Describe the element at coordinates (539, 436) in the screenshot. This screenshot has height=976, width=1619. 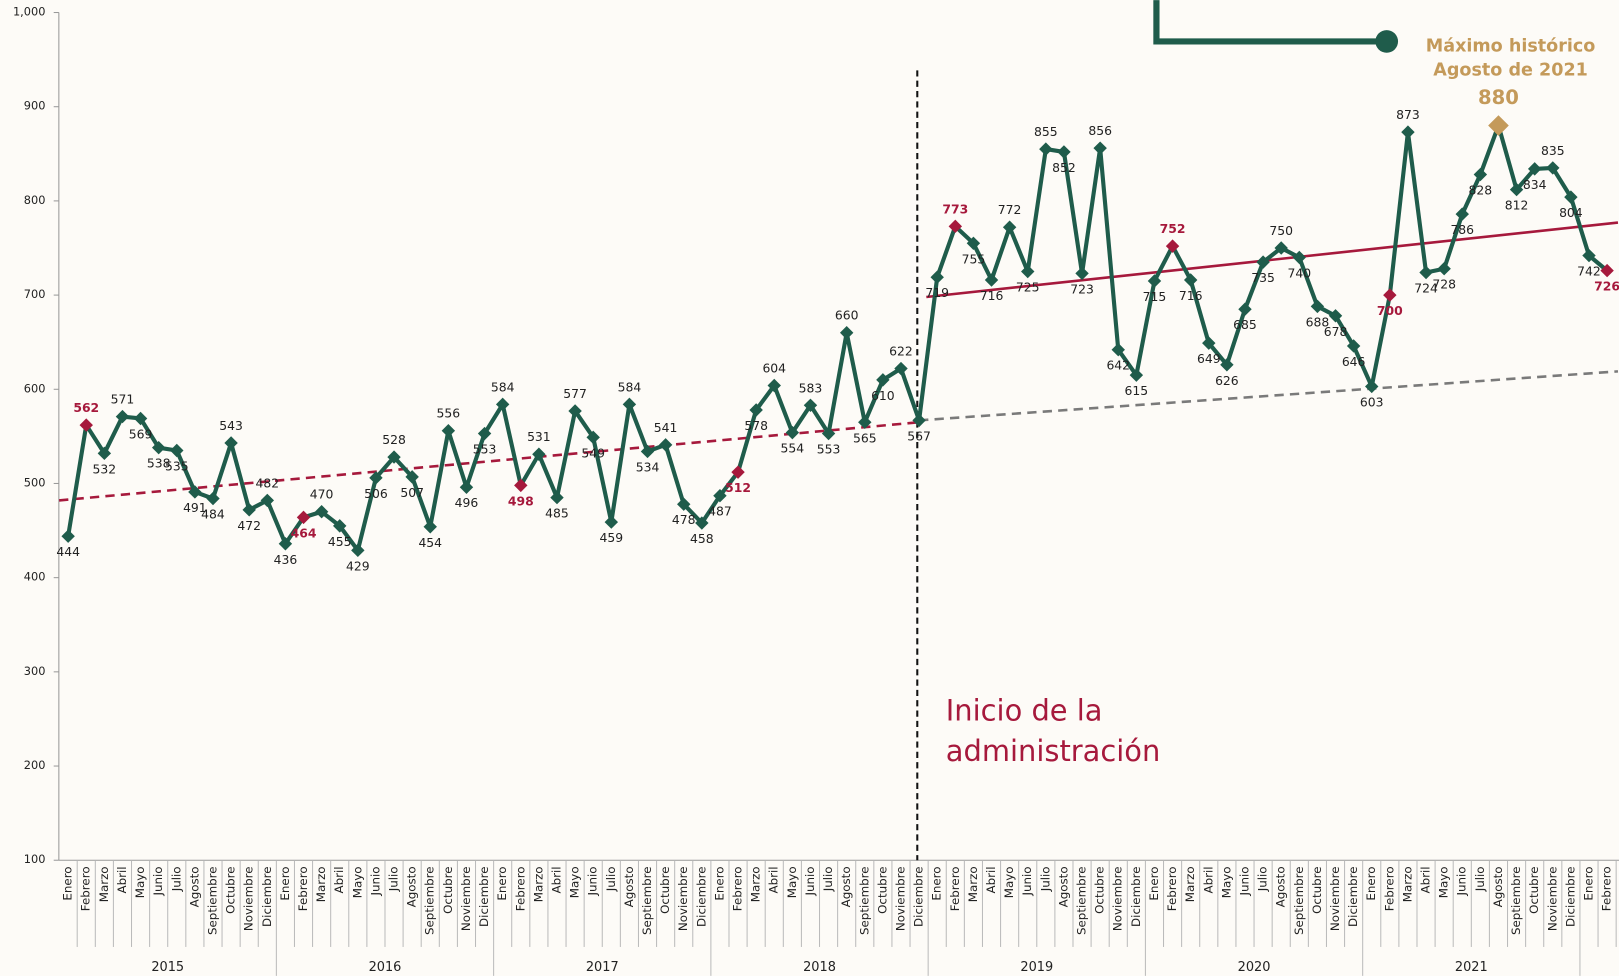
I see `value-label: 531` at that location.